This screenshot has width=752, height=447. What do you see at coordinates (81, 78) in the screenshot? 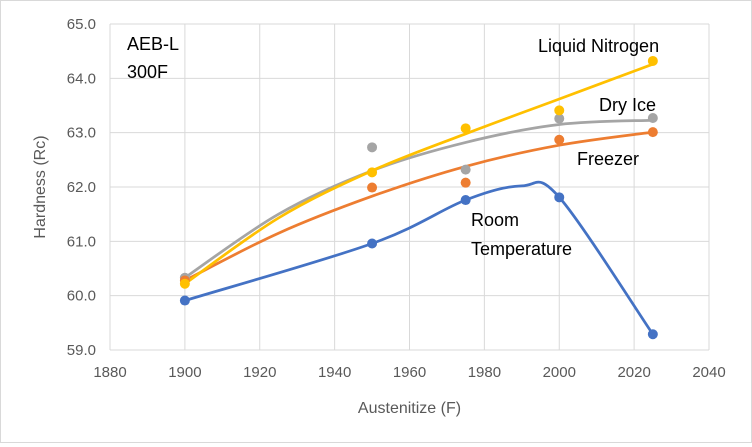
I see `y-tick-label: 64.0` at bounding box center [81, 78].